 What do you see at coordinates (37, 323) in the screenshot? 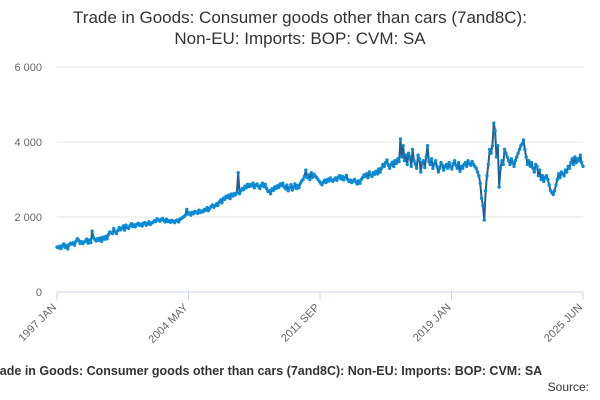
I see `x-tick-label: 1997 JAN` at bounding box center [37, 323].